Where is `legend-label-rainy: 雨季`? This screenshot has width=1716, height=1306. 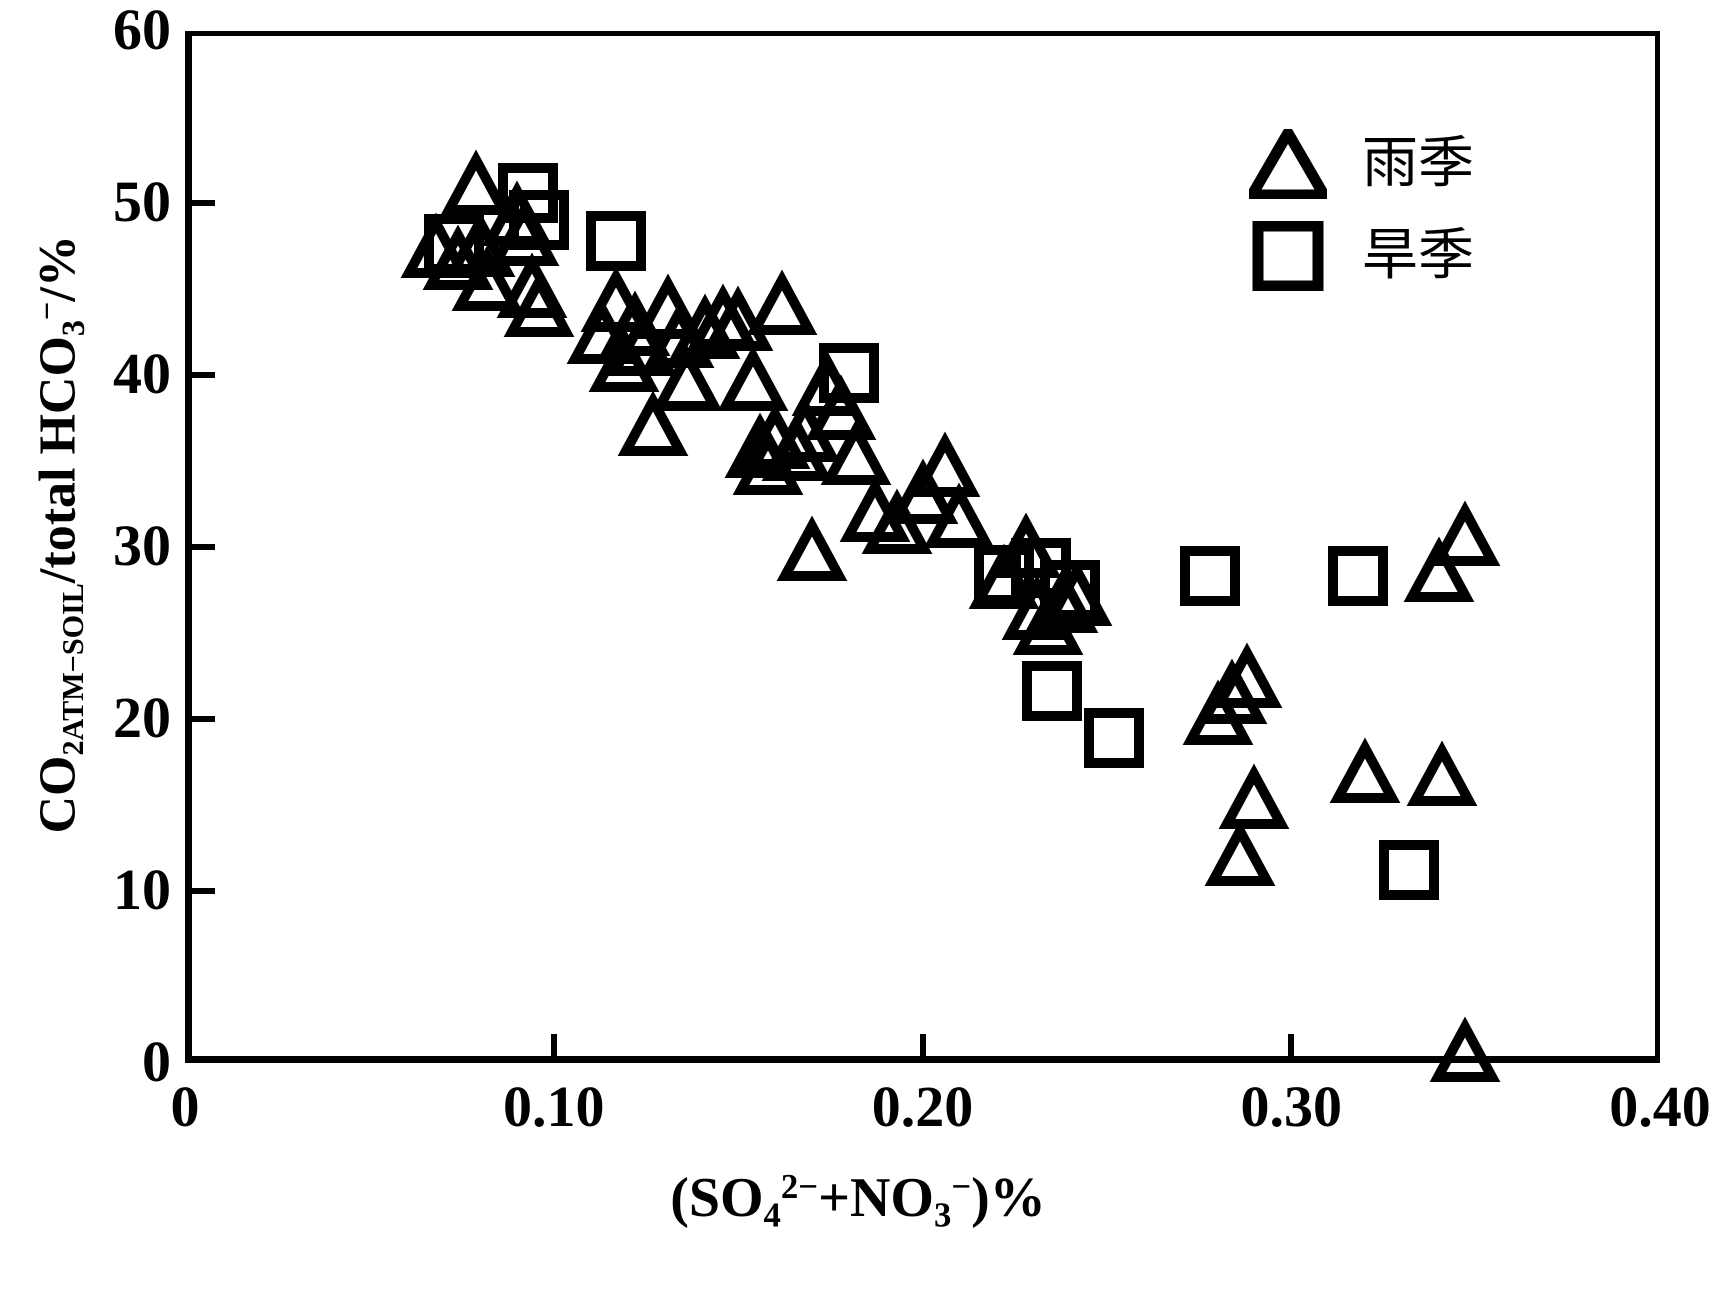
legend-label-rainy: 雨季 is located at coordinates (1418, 163).